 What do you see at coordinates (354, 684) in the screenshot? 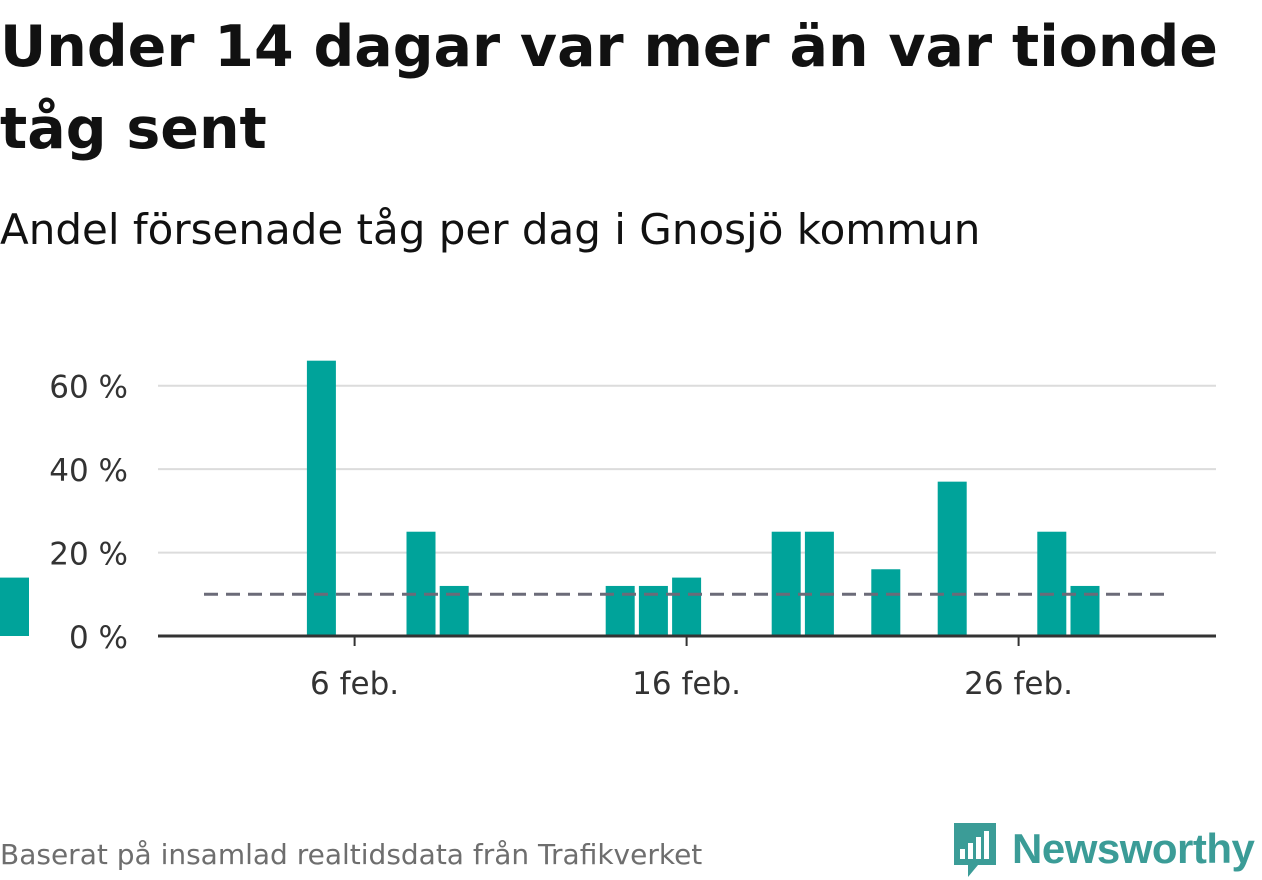
I see `x-tick-label: 6 feb.` at bounding box center [354, 684].